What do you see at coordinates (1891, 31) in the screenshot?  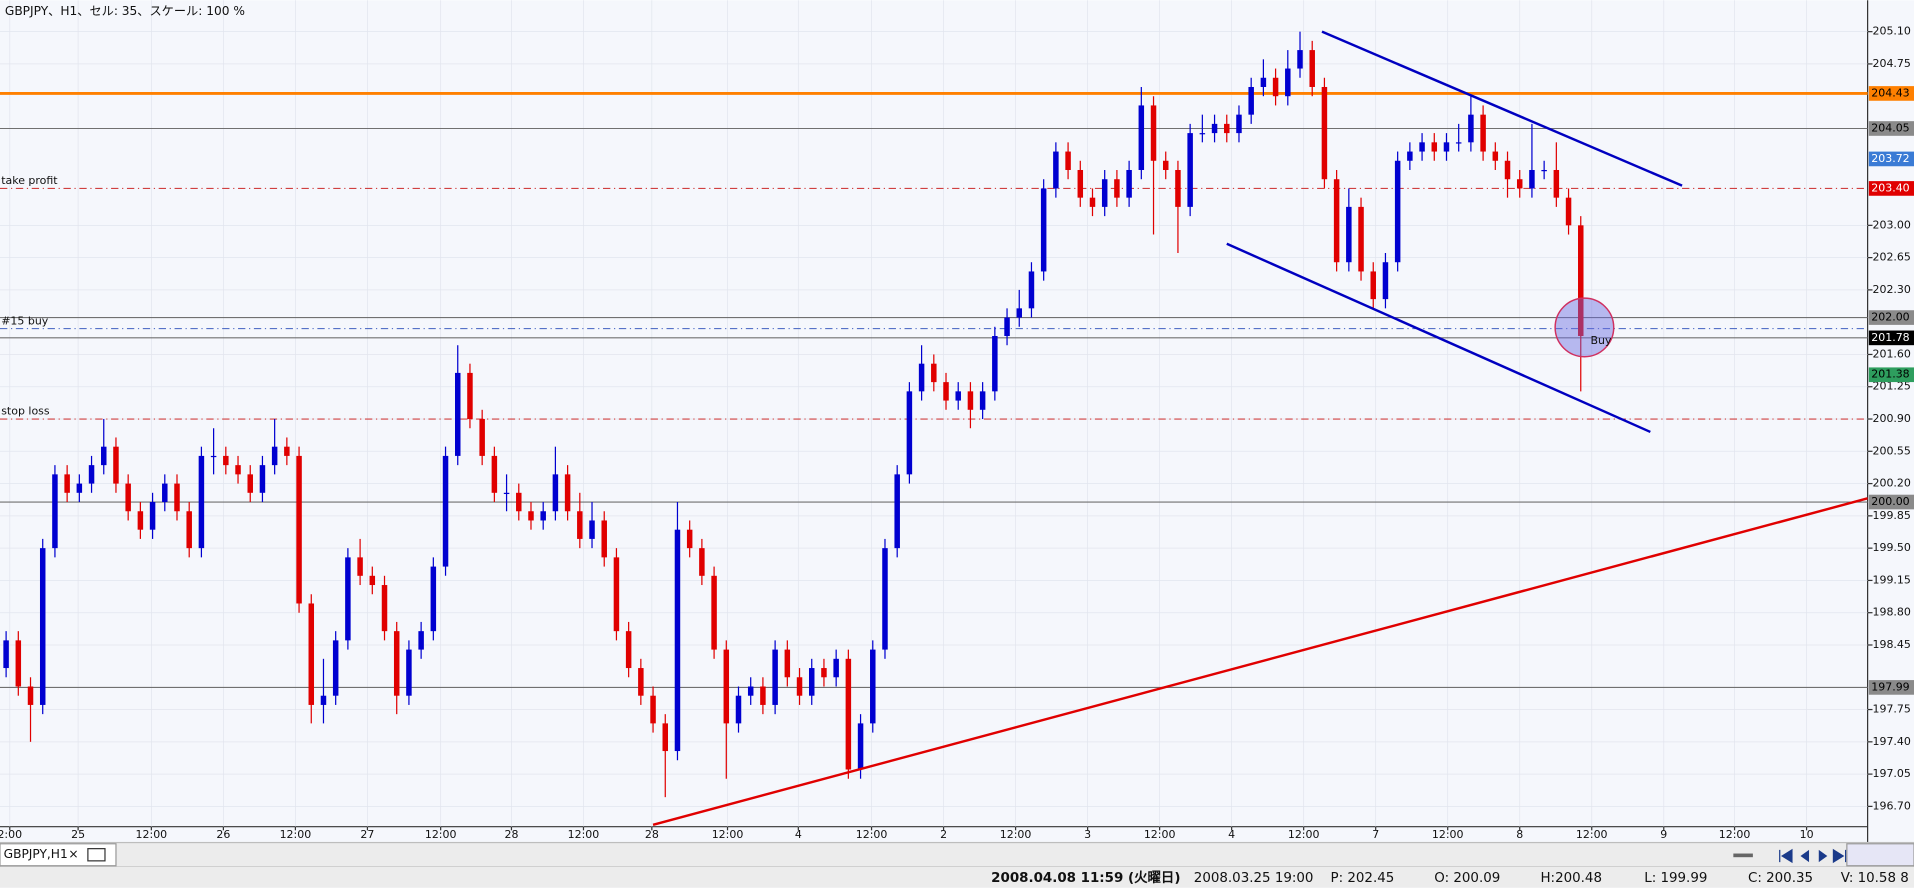 I see `y-tick-label: 205.10` at bounding box center [1891, 31].